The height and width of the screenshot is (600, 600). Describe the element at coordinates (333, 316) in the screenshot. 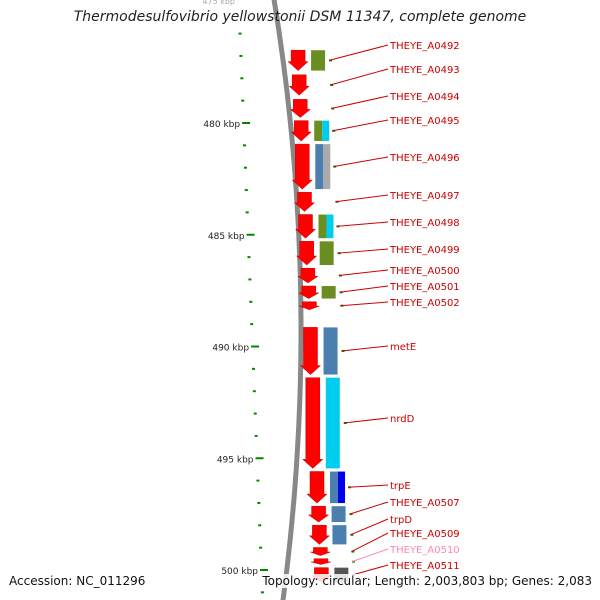

I see `cog-track` at that location.